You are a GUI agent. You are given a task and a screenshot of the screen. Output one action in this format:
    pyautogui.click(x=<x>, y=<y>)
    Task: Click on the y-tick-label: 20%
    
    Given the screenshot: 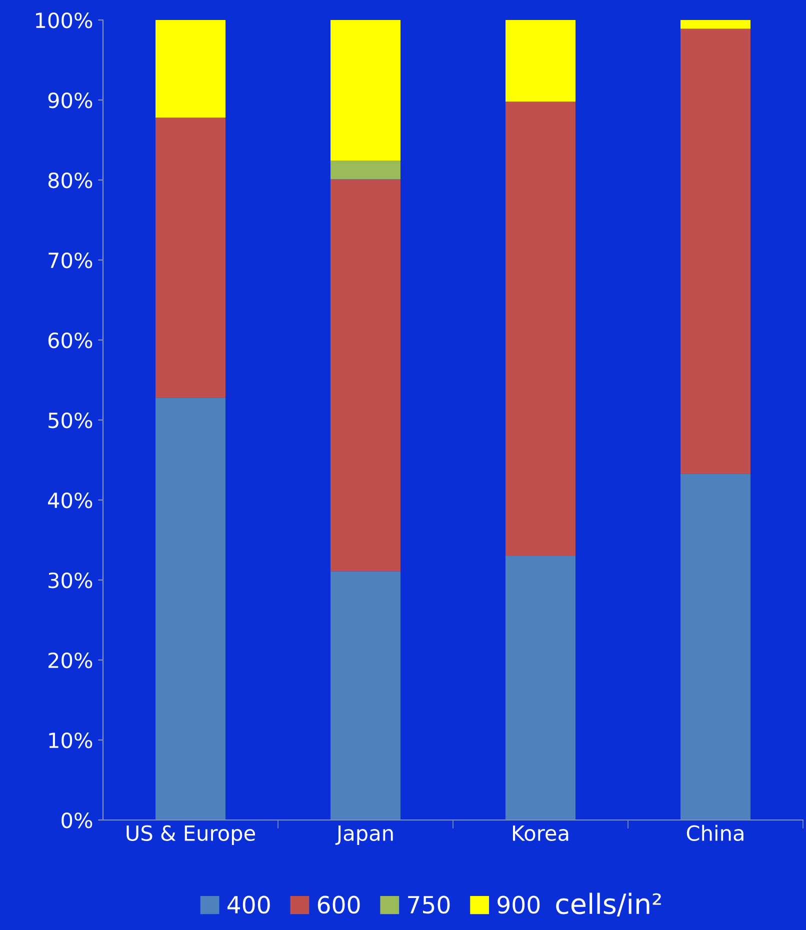 What is the action you would take?
    pyautogui.click(x=70, y=660)
    